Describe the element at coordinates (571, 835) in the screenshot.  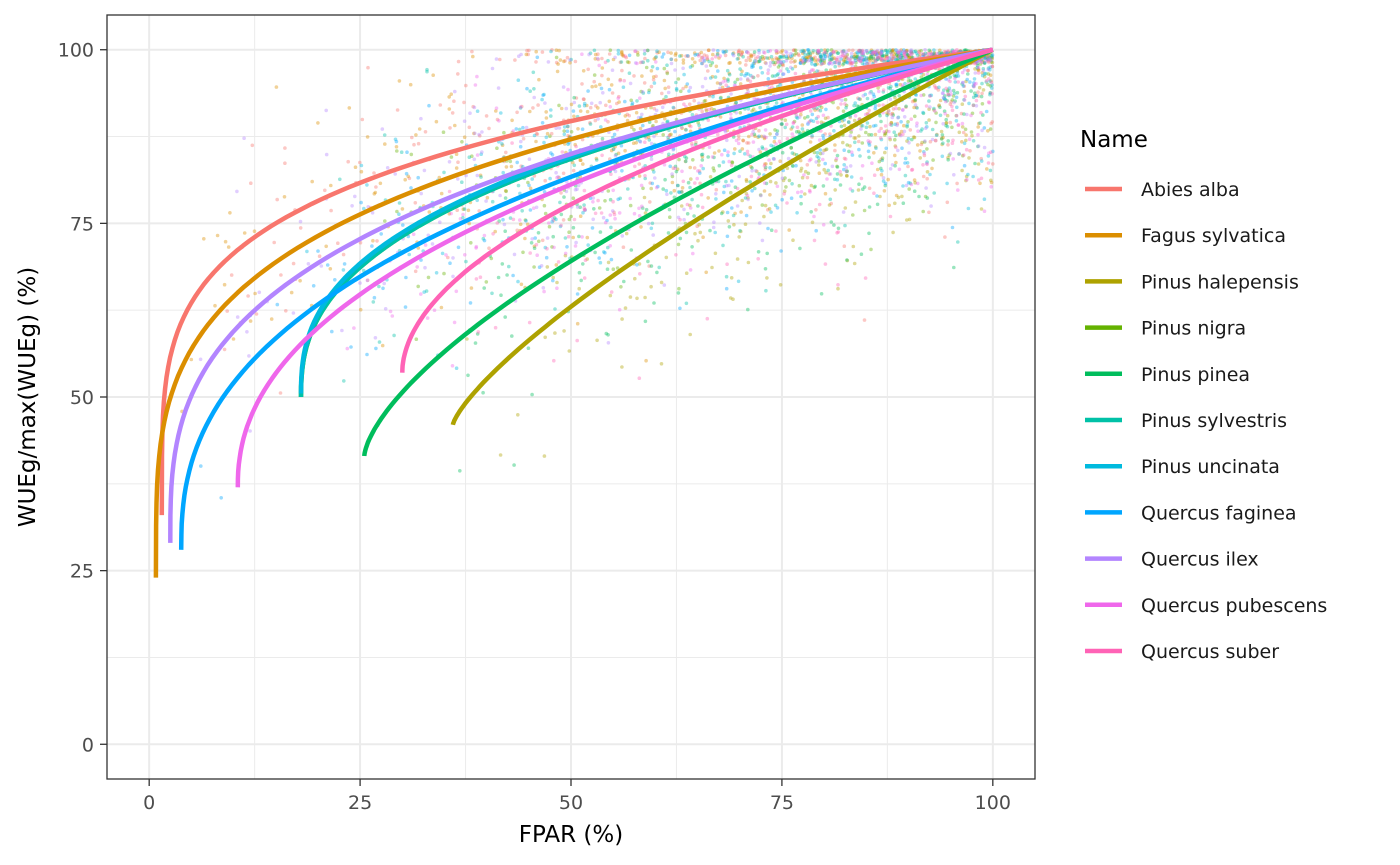
I see `x-axis-title: FPAR (%)` at that location.